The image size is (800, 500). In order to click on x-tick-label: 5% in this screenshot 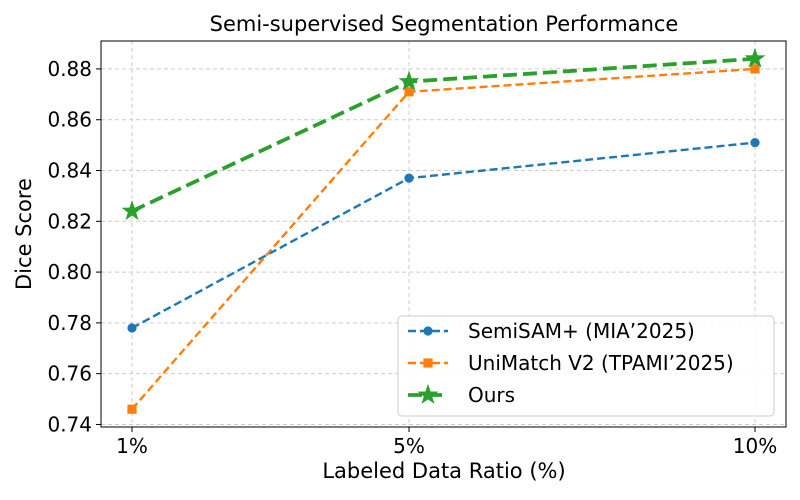, I will do `click(409, 446)`.